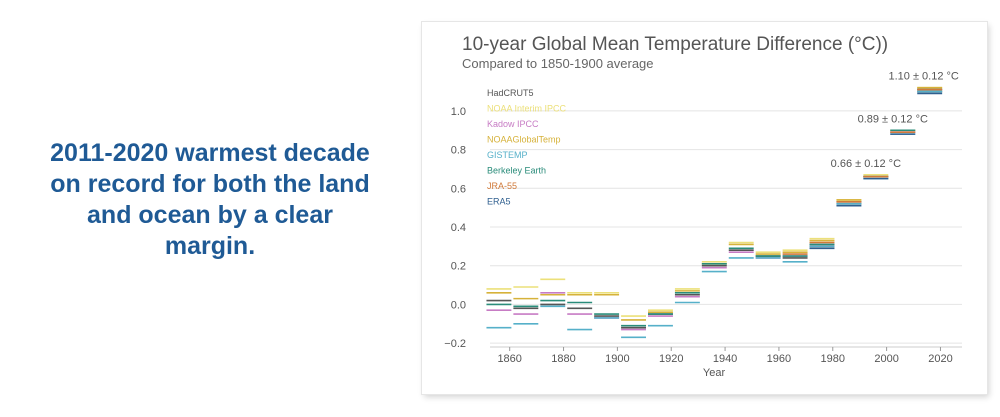 This screenshot has width=1000, height=417. What do you see at coordinates (510, 93) in the screenshot?
I see `legend-entry: HadCRUT5` at bounding box center [510, 93].